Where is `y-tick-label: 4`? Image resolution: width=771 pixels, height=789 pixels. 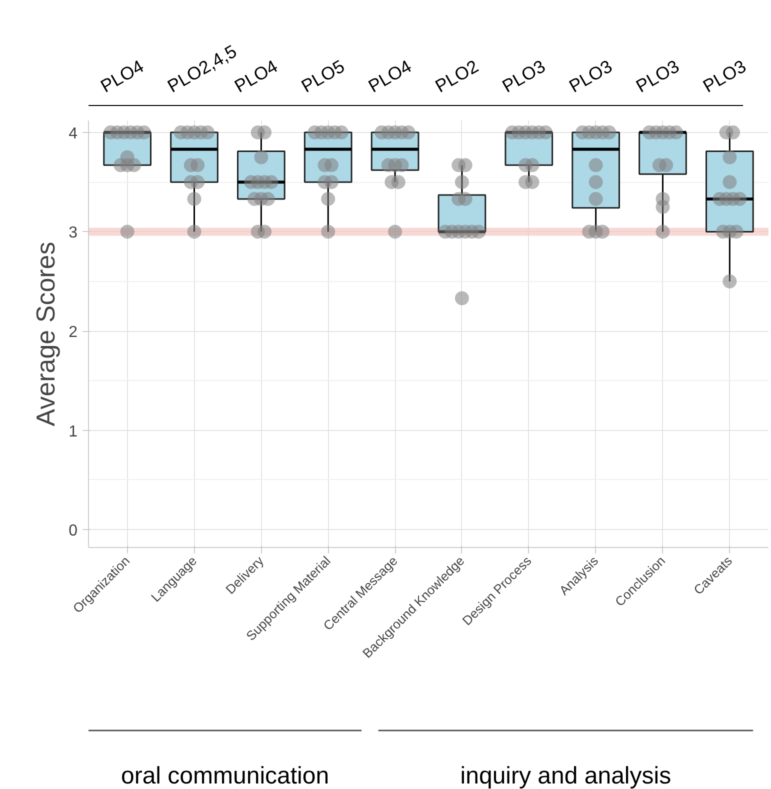
y-tick-label: 4 is located at coordinates (73, 133).